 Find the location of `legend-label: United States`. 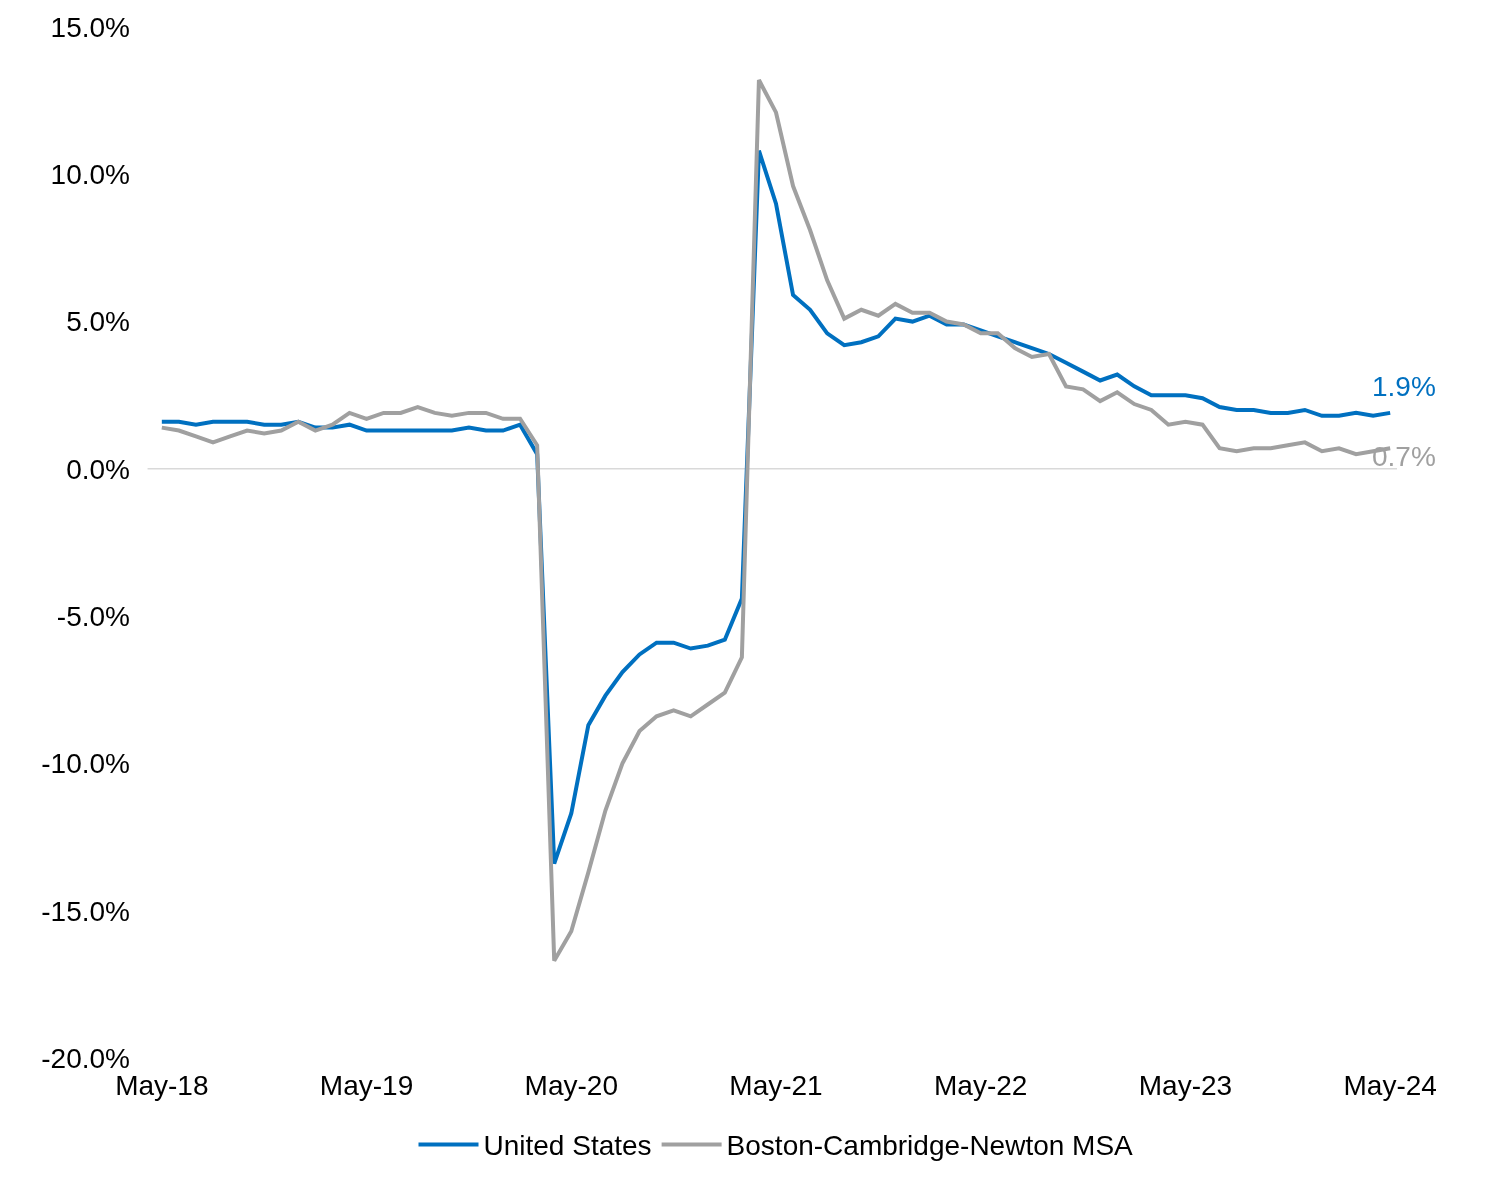

legend-label: United States is located at coordinates (567, 1146).